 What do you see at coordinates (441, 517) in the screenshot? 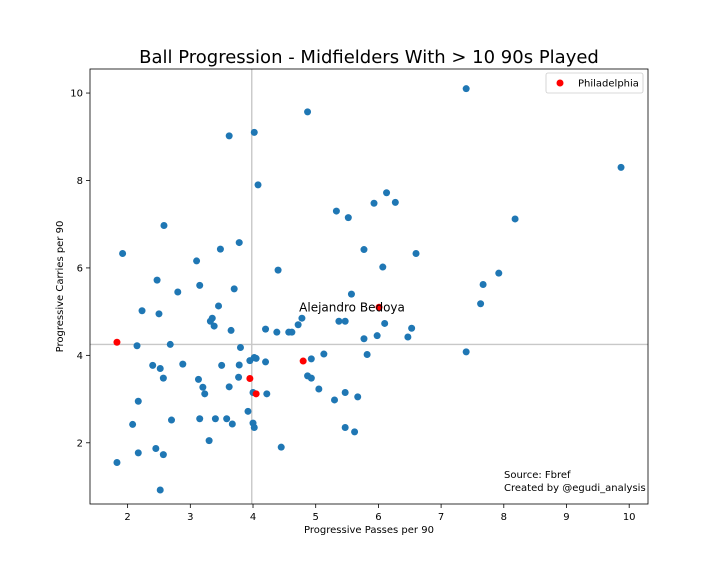
I see `x-tick-label: 7` at bounding box center [441, 517].